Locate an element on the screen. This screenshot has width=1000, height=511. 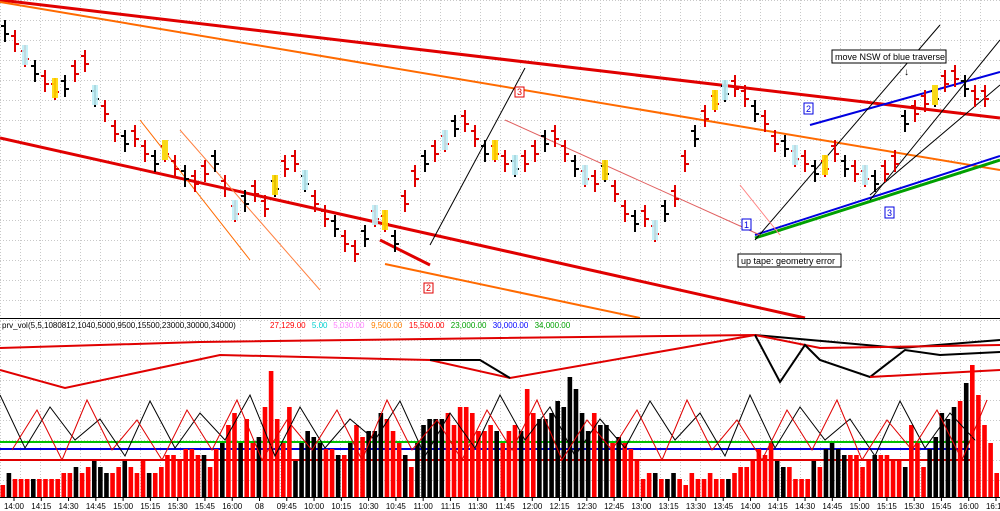
x-tick-label: 14:30 is located at coordinates (69, 506).